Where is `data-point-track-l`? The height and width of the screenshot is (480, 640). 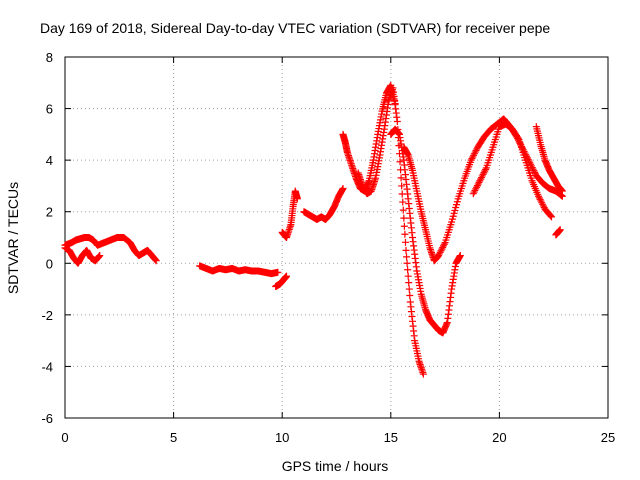
data-point-track-l is located at coordinates (562, 191).